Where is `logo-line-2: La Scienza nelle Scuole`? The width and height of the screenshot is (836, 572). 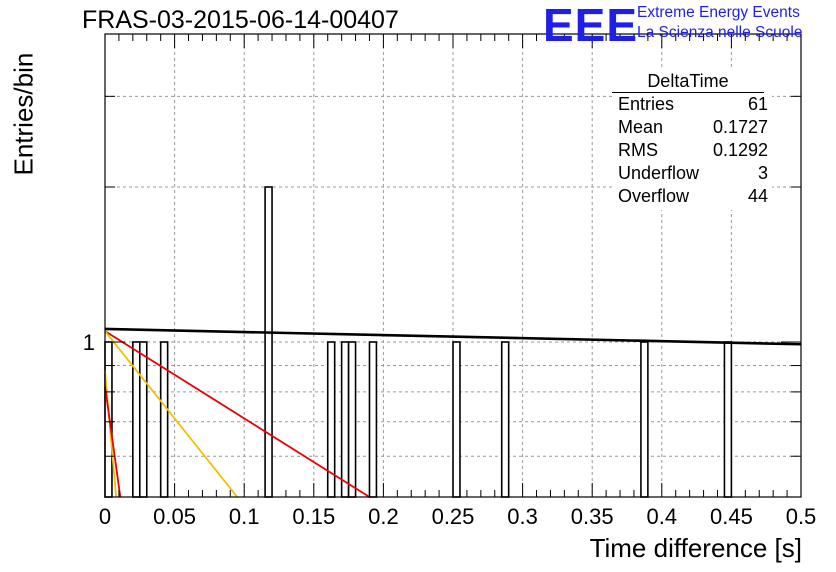
logo-line-2: La Scienza nelle Scuole is located at coordinates (720, 32).